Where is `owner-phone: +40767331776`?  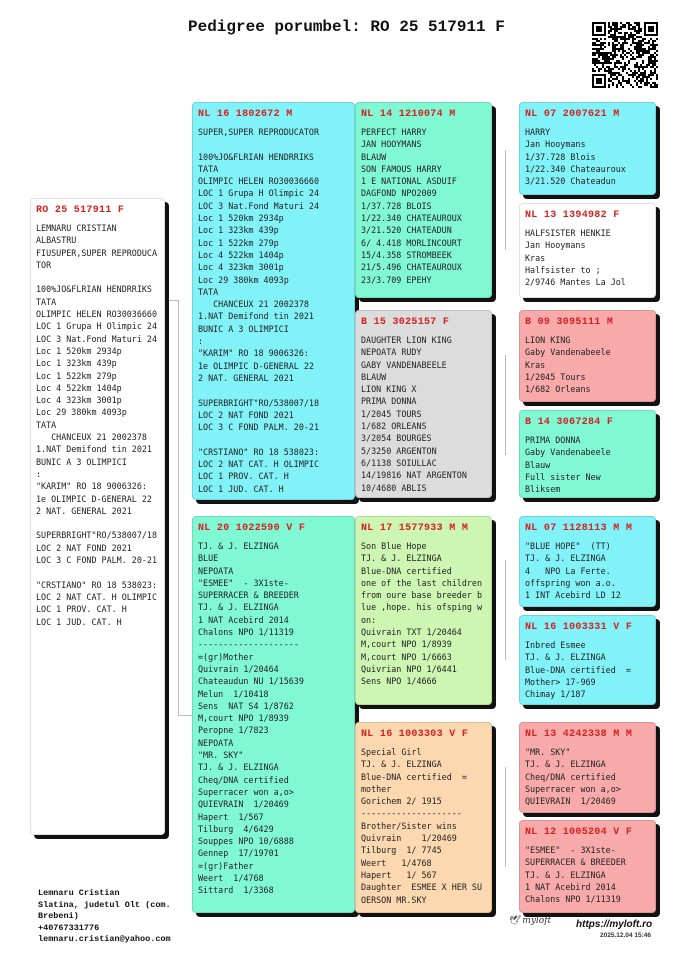 owner-phone: +40767331776 is located at coordinates (69, 927).